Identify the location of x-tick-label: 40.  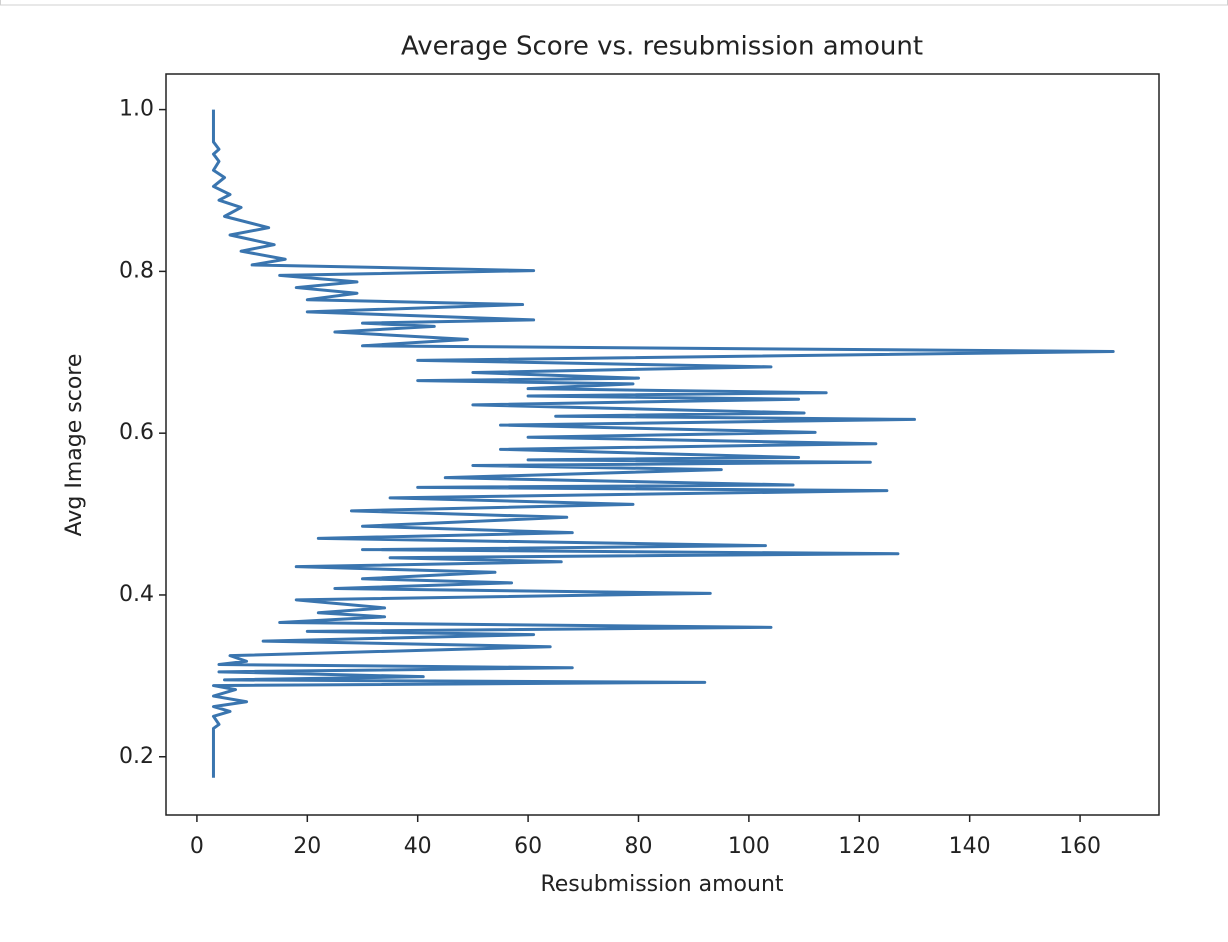
(418, 846).